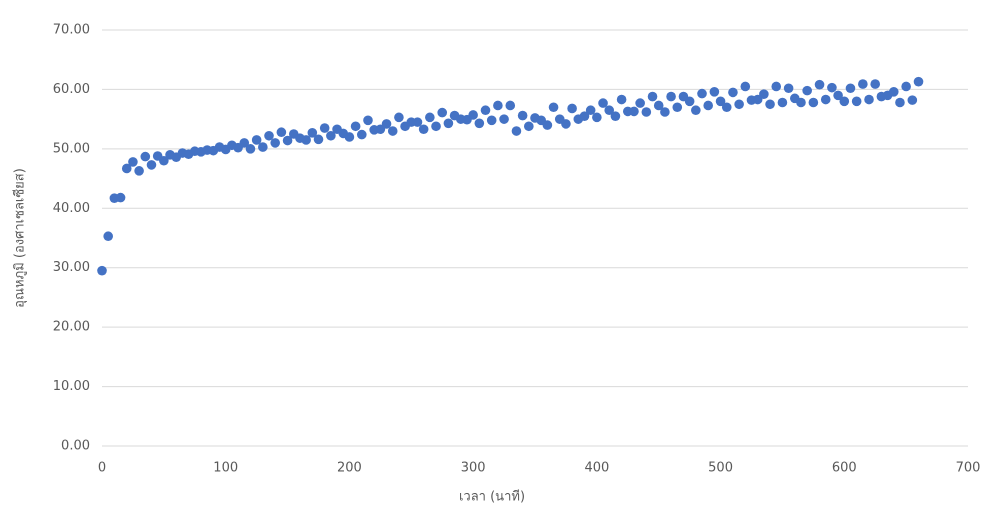 This screenshot has width=987, height=510. What do you see at coordinates (71, 208) in the screenshot?
I see `y-tick-label: 40.00` at bounding box center [71, 208].